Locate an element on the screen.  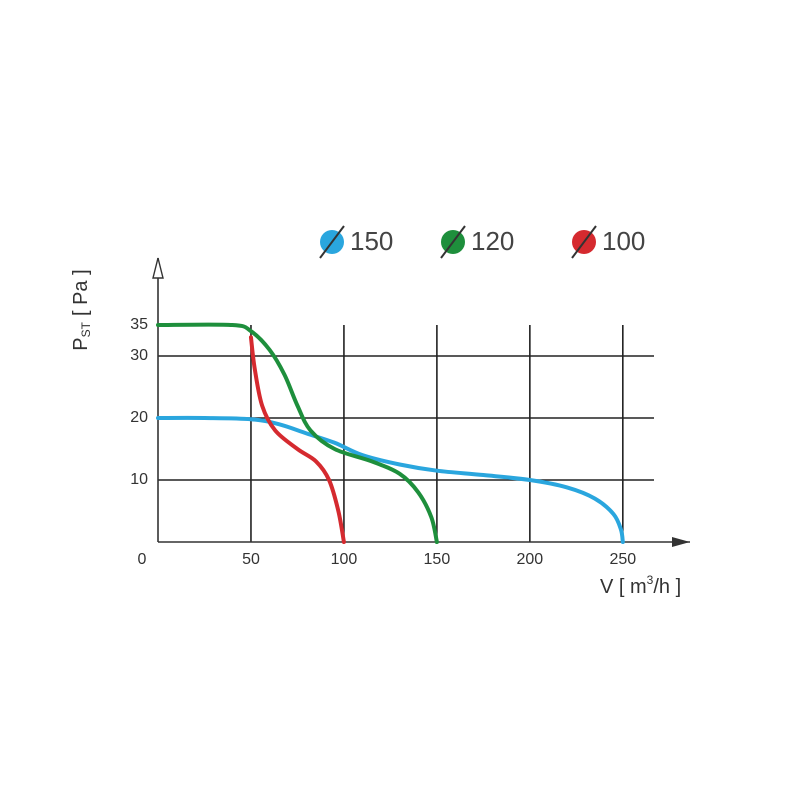
x-label-main: V [ m is located at coordinates (623, 587).